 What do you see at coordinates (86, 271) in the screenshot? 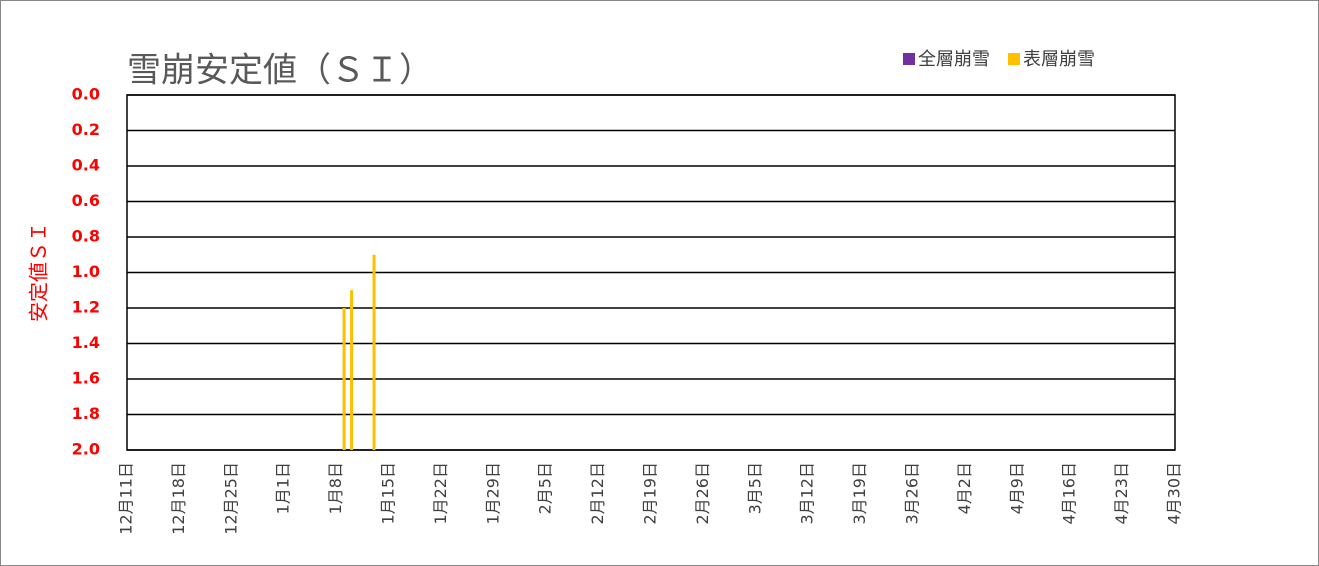
I see `y-tick-label: 1.0` at bounding box center [86, 271].